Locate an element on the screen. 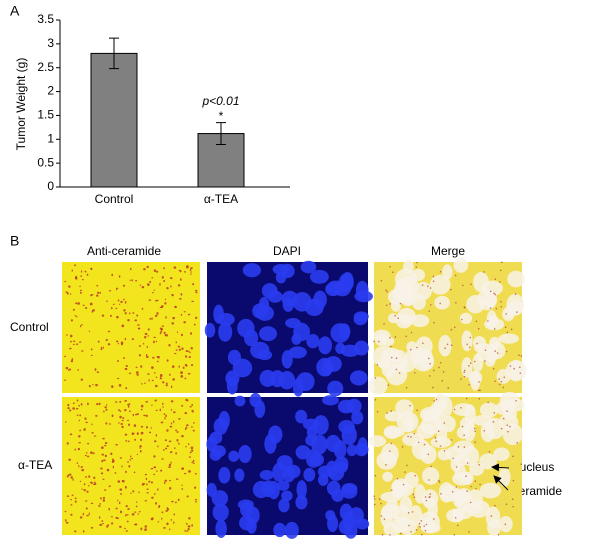 This screenshot has height=545, width=600. column-header: Merge is located at coordinates (448, 251).